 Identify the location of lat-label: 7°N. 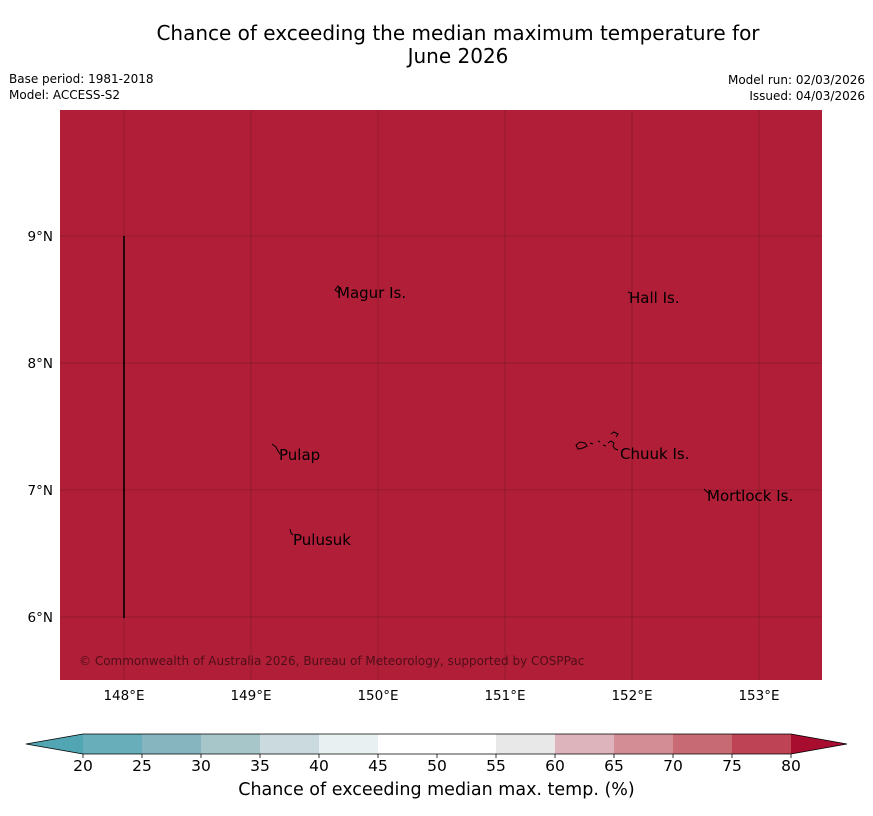
(40, 491).